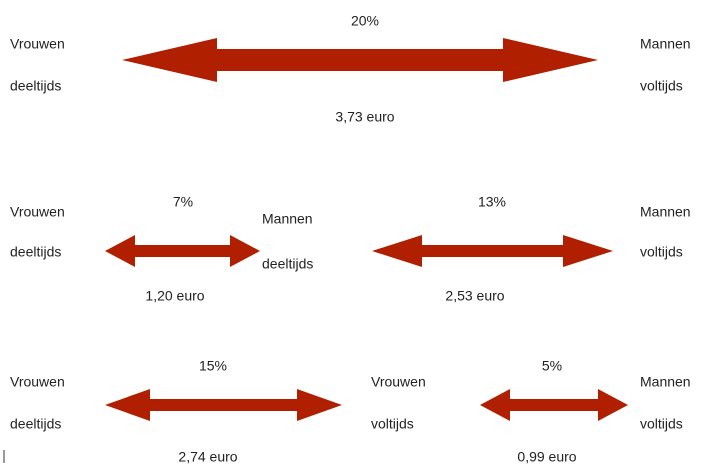  Describe the element at coordinates (474, 296) in the screenshot. I see `amount-label: 2,53 euro` at that location.